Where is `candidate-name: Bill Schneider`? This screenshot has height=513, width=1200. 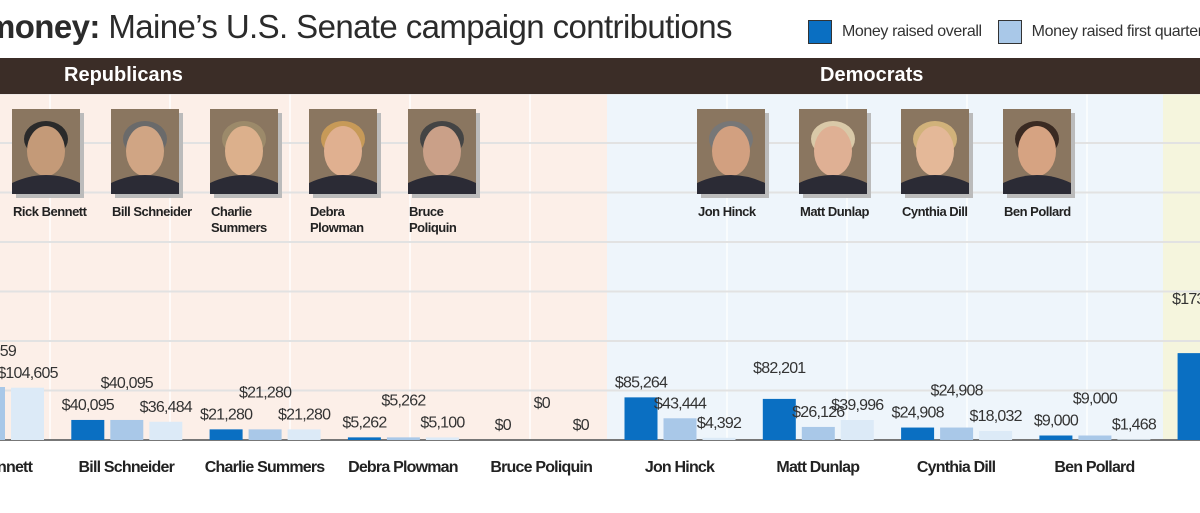 candidate-name: Bill Schneider is located at coordinates (152, 211).